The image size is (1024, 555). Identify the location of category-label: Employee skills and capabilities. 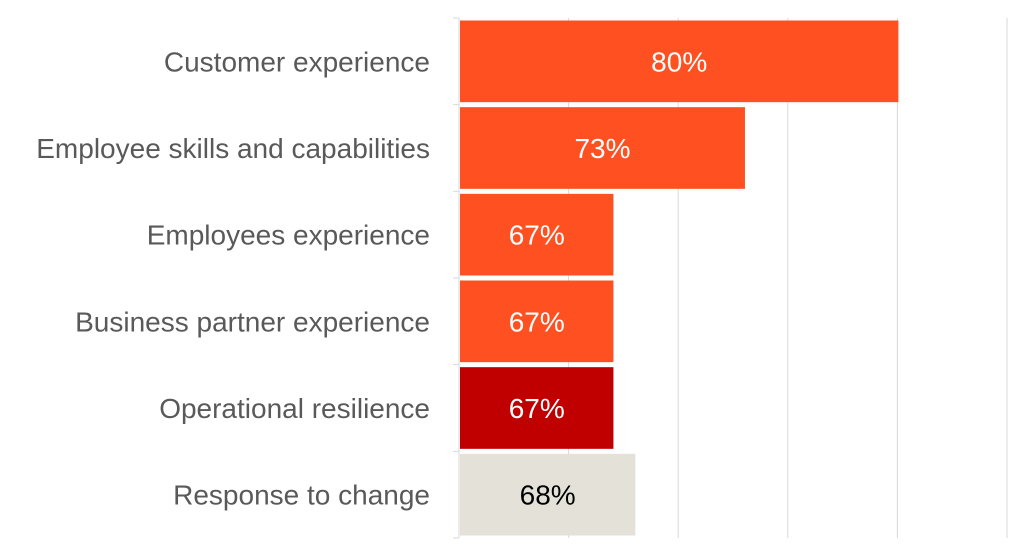
(233, 148).